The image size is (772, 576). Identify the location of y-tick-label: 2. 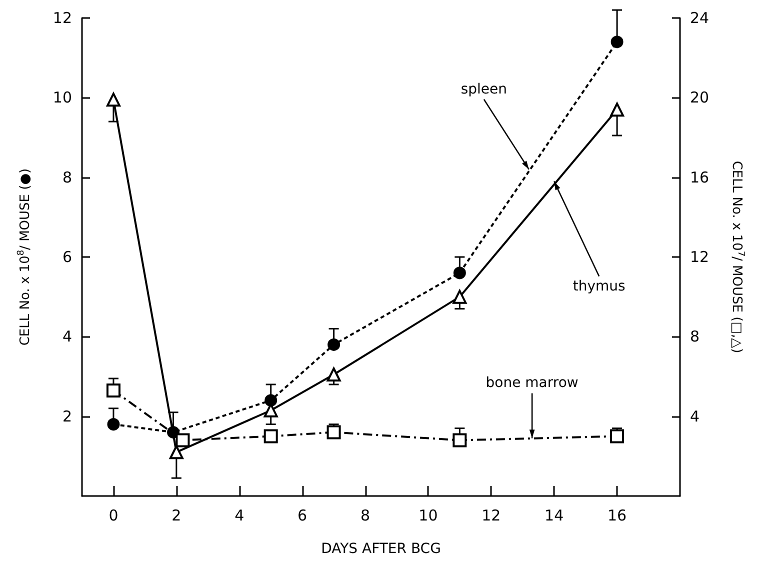
(67, 416).